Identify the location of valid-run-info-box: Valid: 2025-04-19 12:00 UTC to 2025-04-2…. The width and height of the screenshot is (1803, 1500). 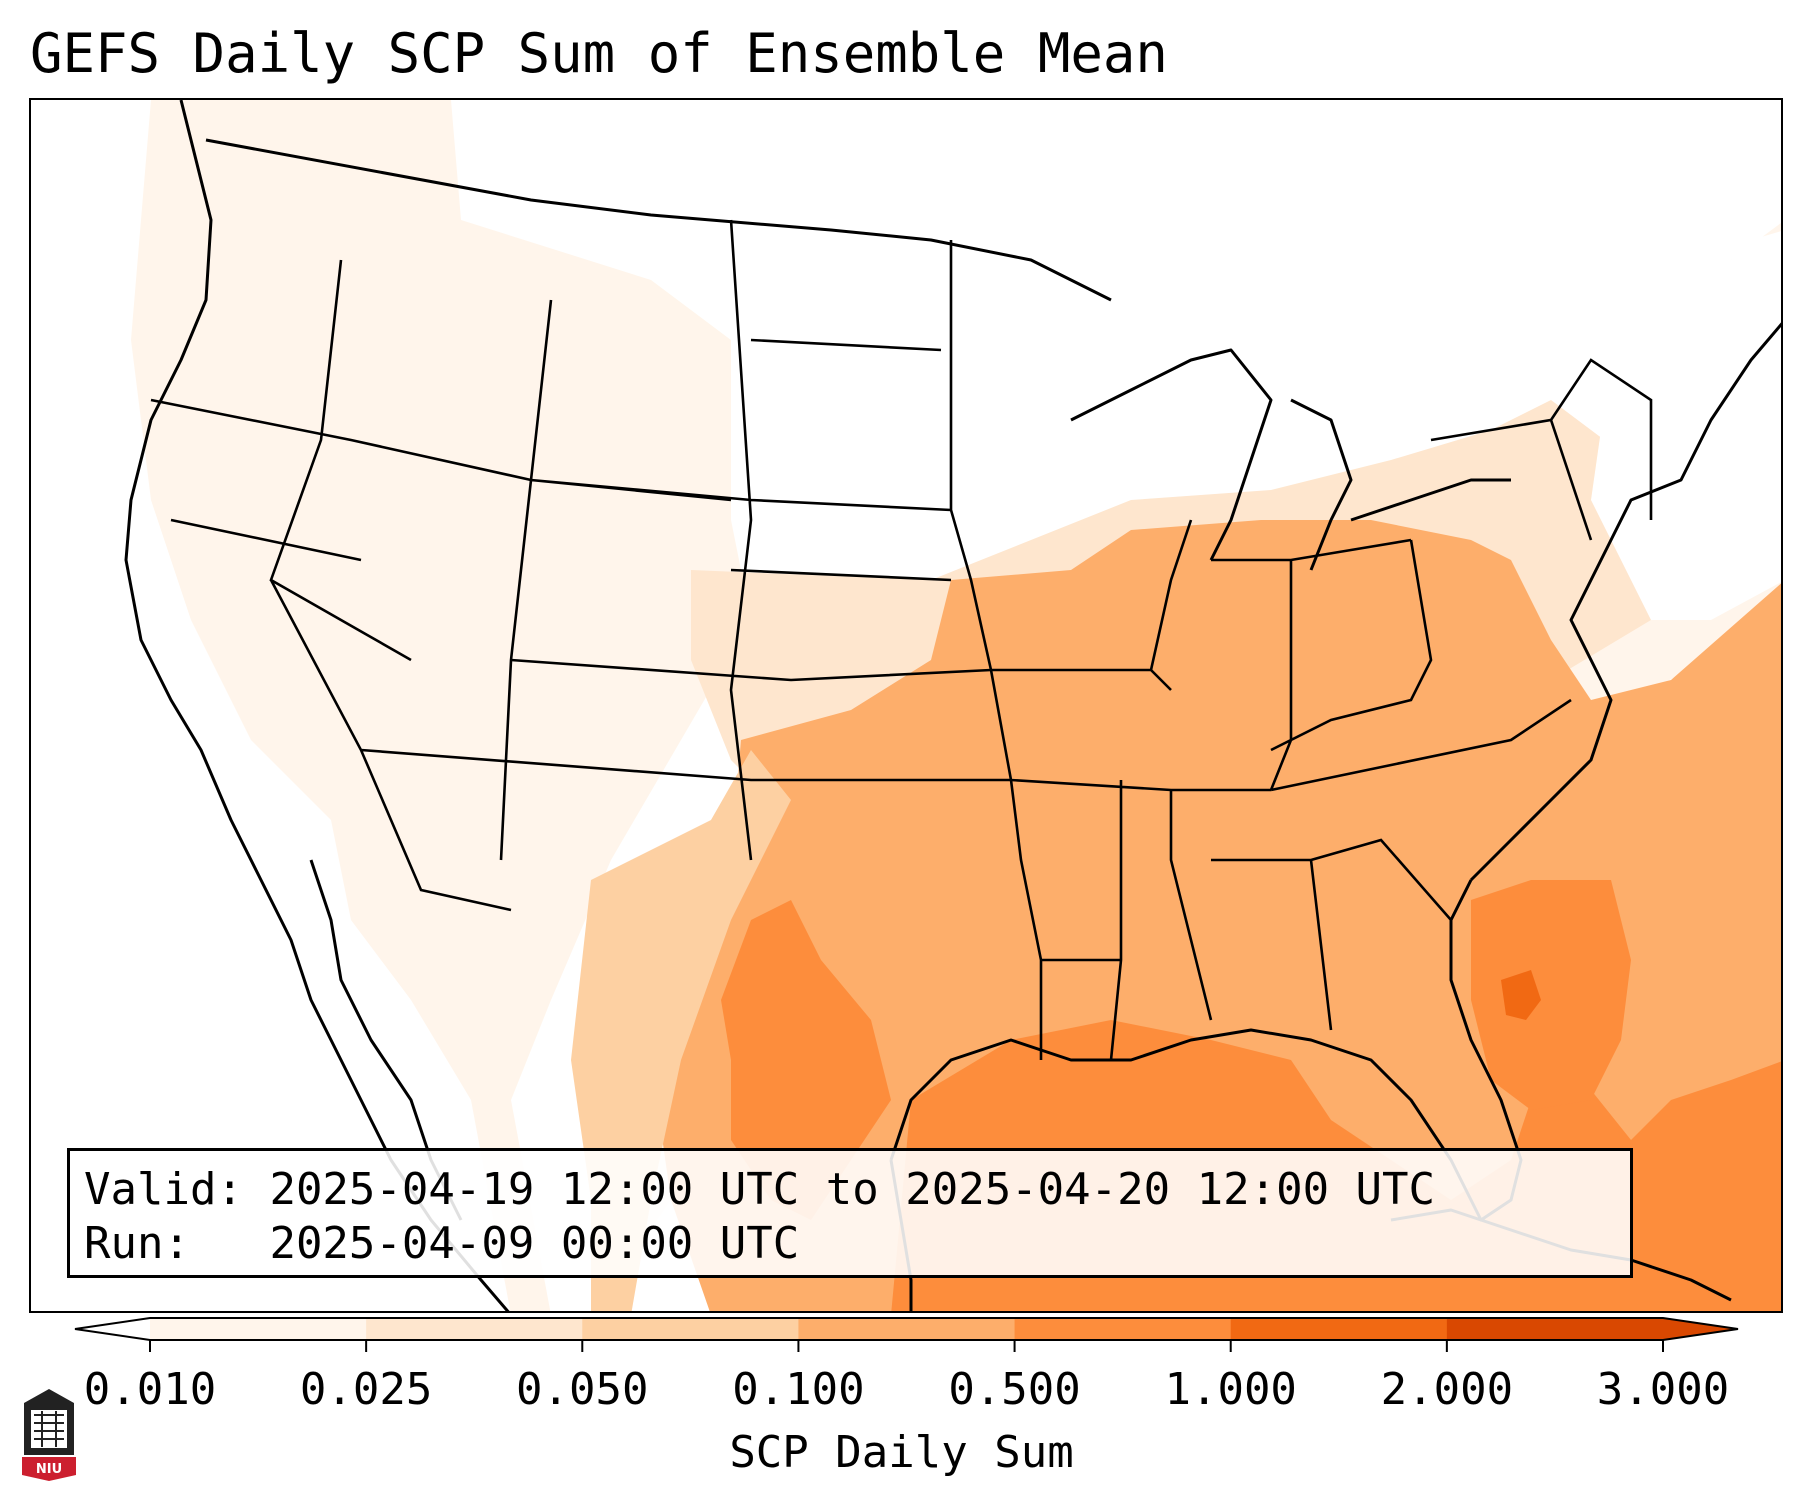
(850, 1213).